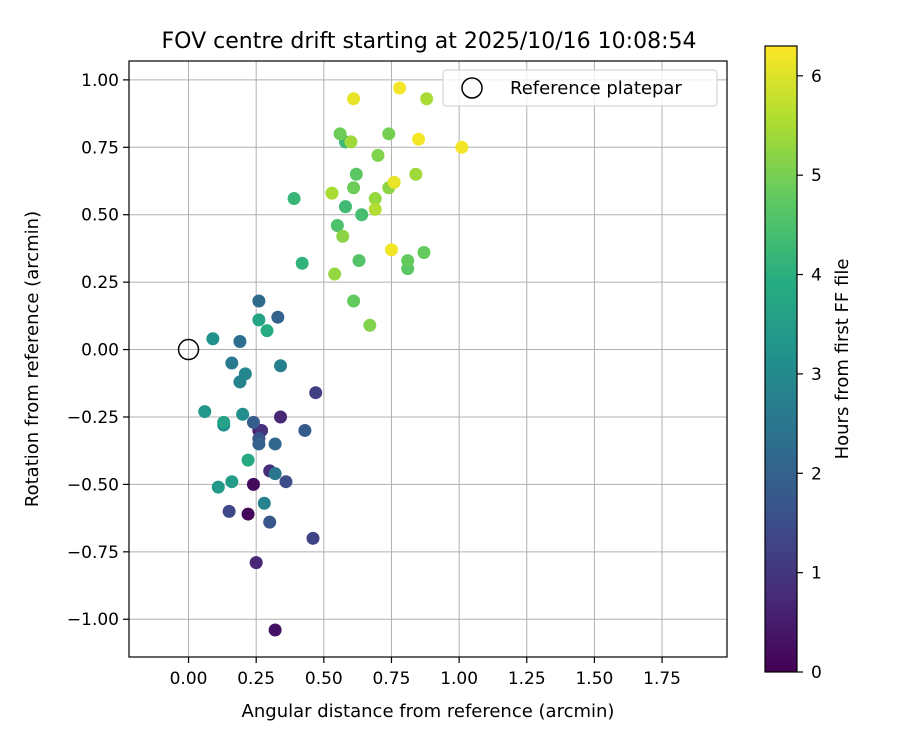  What do you see at coordinates (816, 176) in the screenshot?
I see `colorbar-tick-label: 5` at bounding box center [816, 176].